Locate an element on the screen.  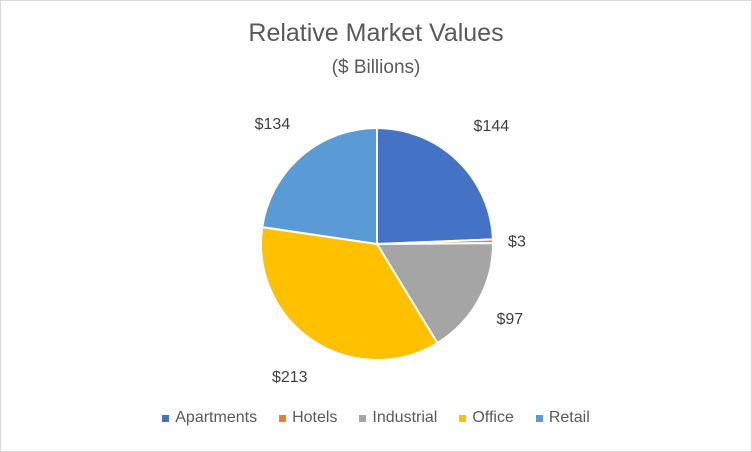
legend-item-hotels: Hotels is located at coordinates (308, 418).